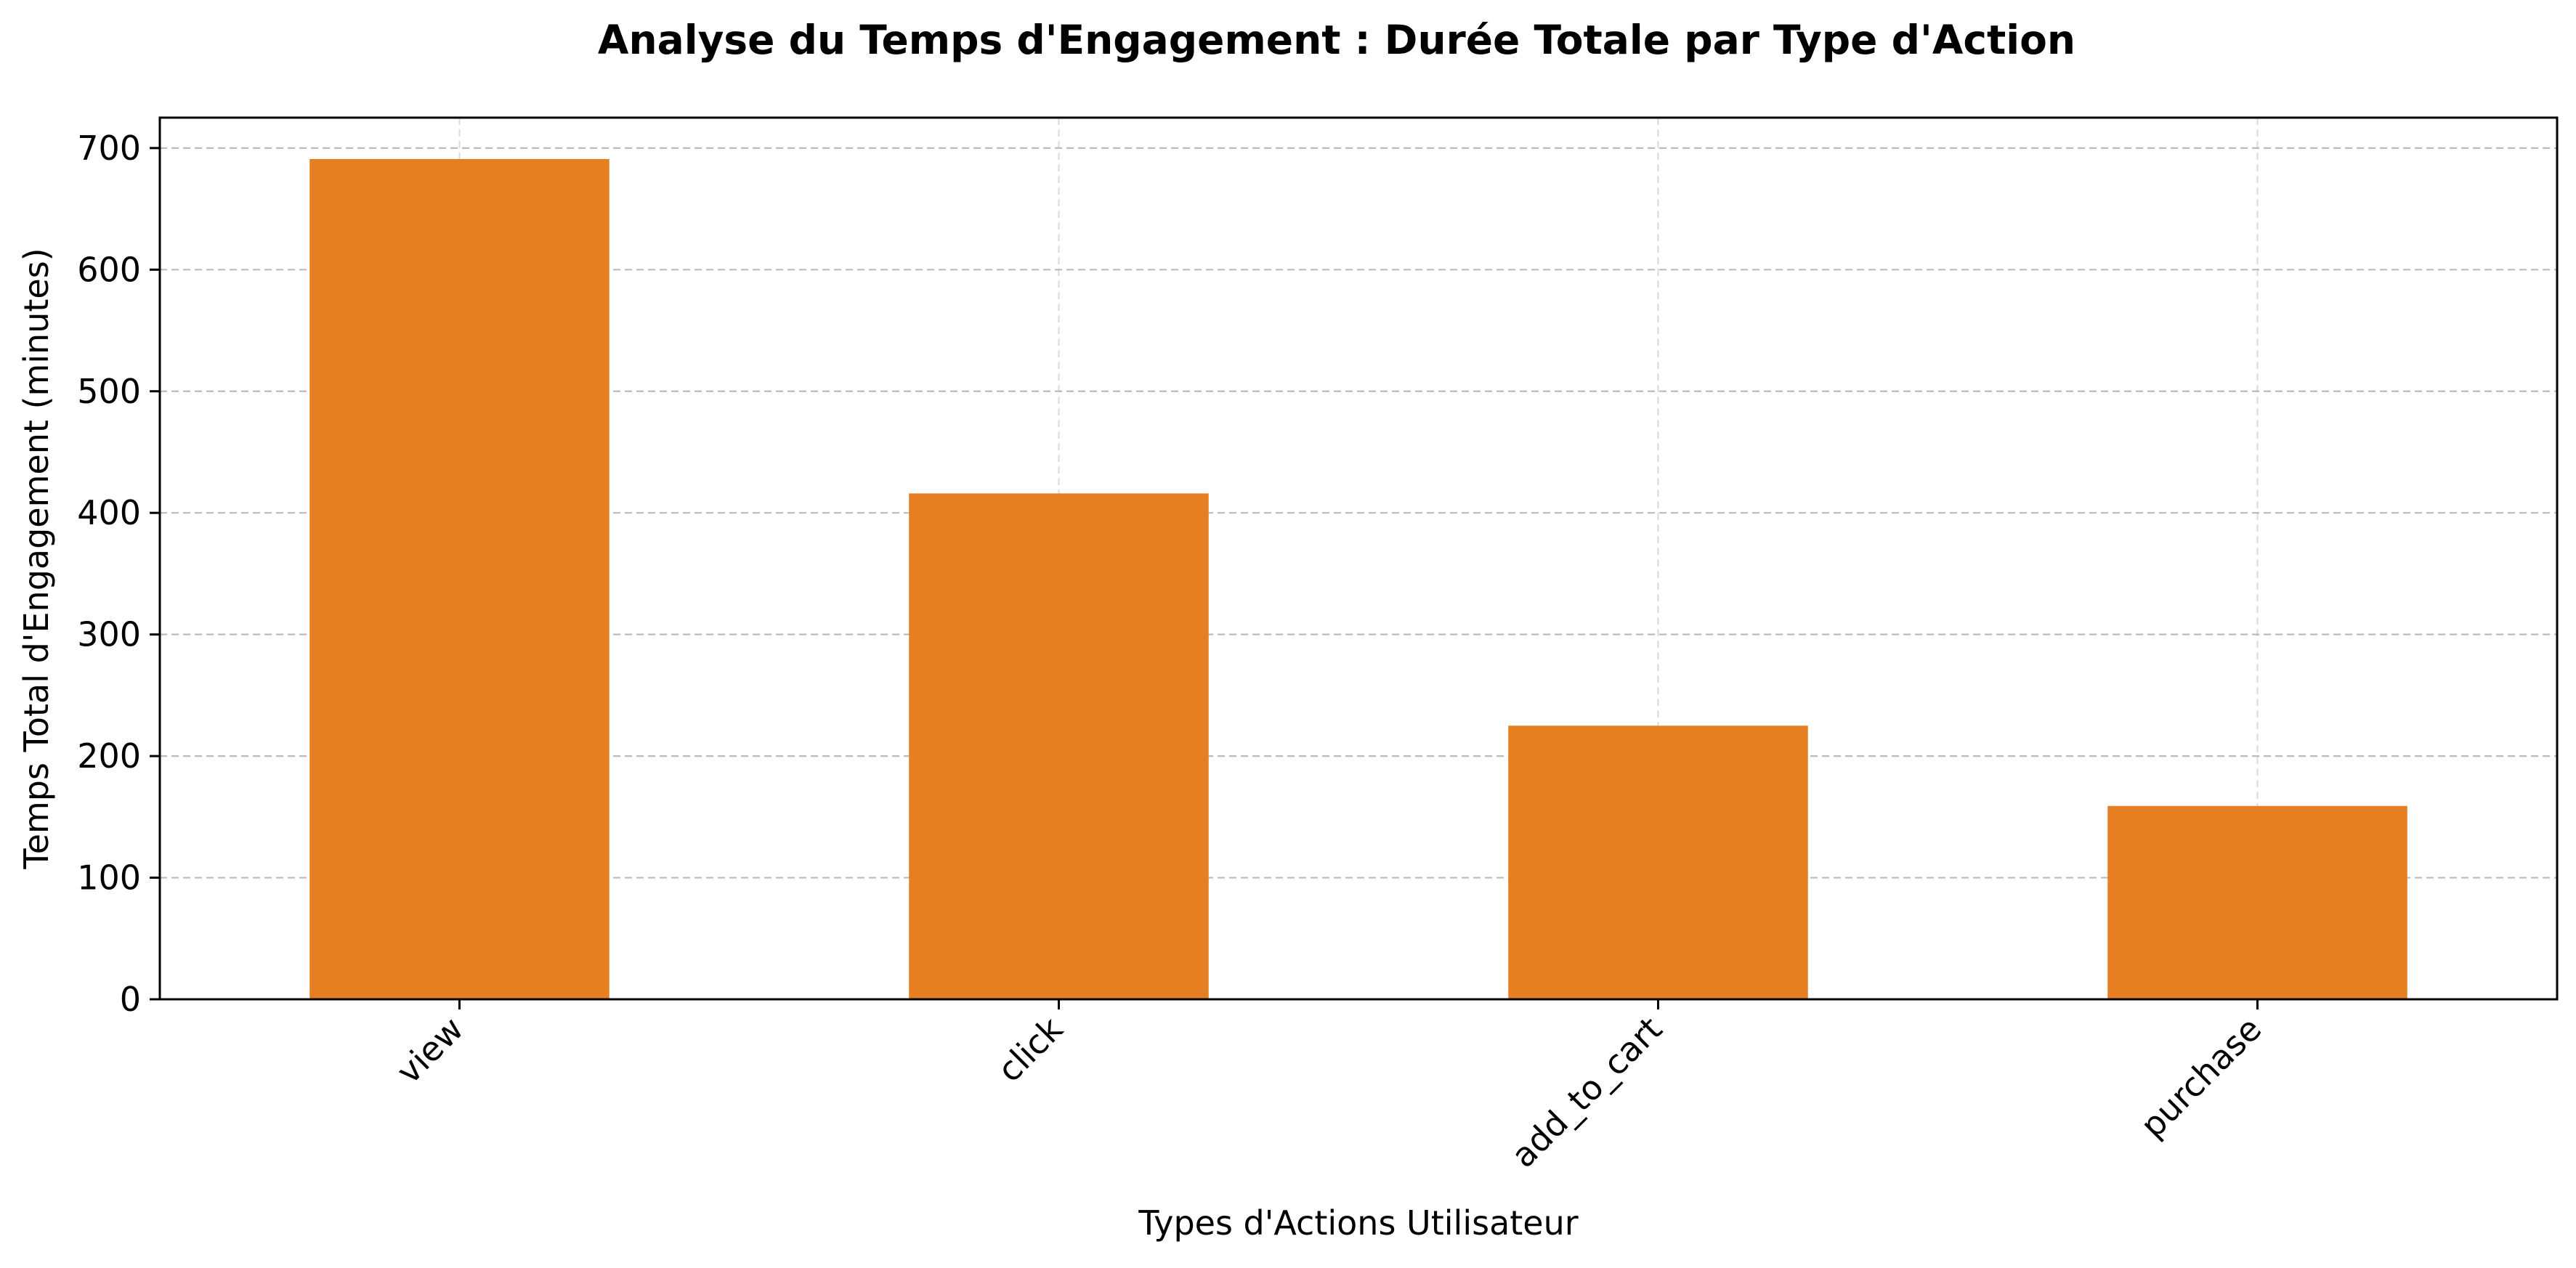 This screenshot has height=1268, width=2576. Describe the element at coordinates (130, 999) in the screenshot. I see `y-tick-label: 0` at that location.